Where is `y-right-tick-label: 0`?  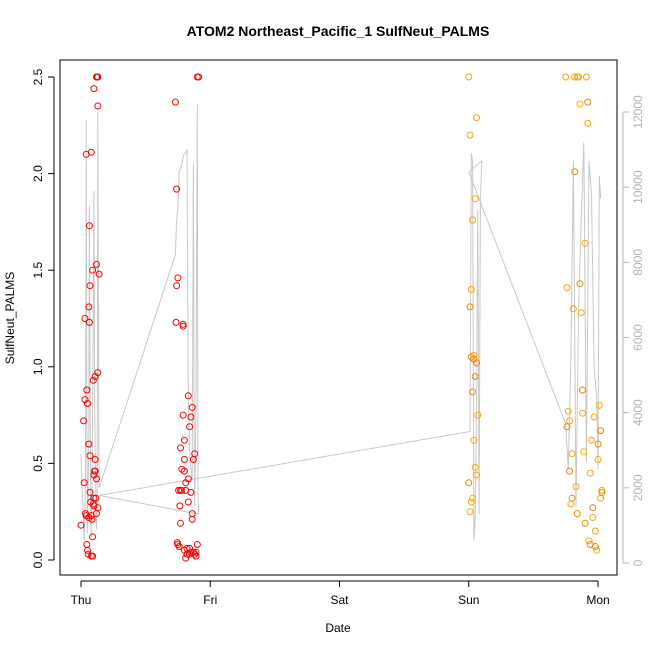 y-right-tick-label: 0 is located at coordinates (638, 562).